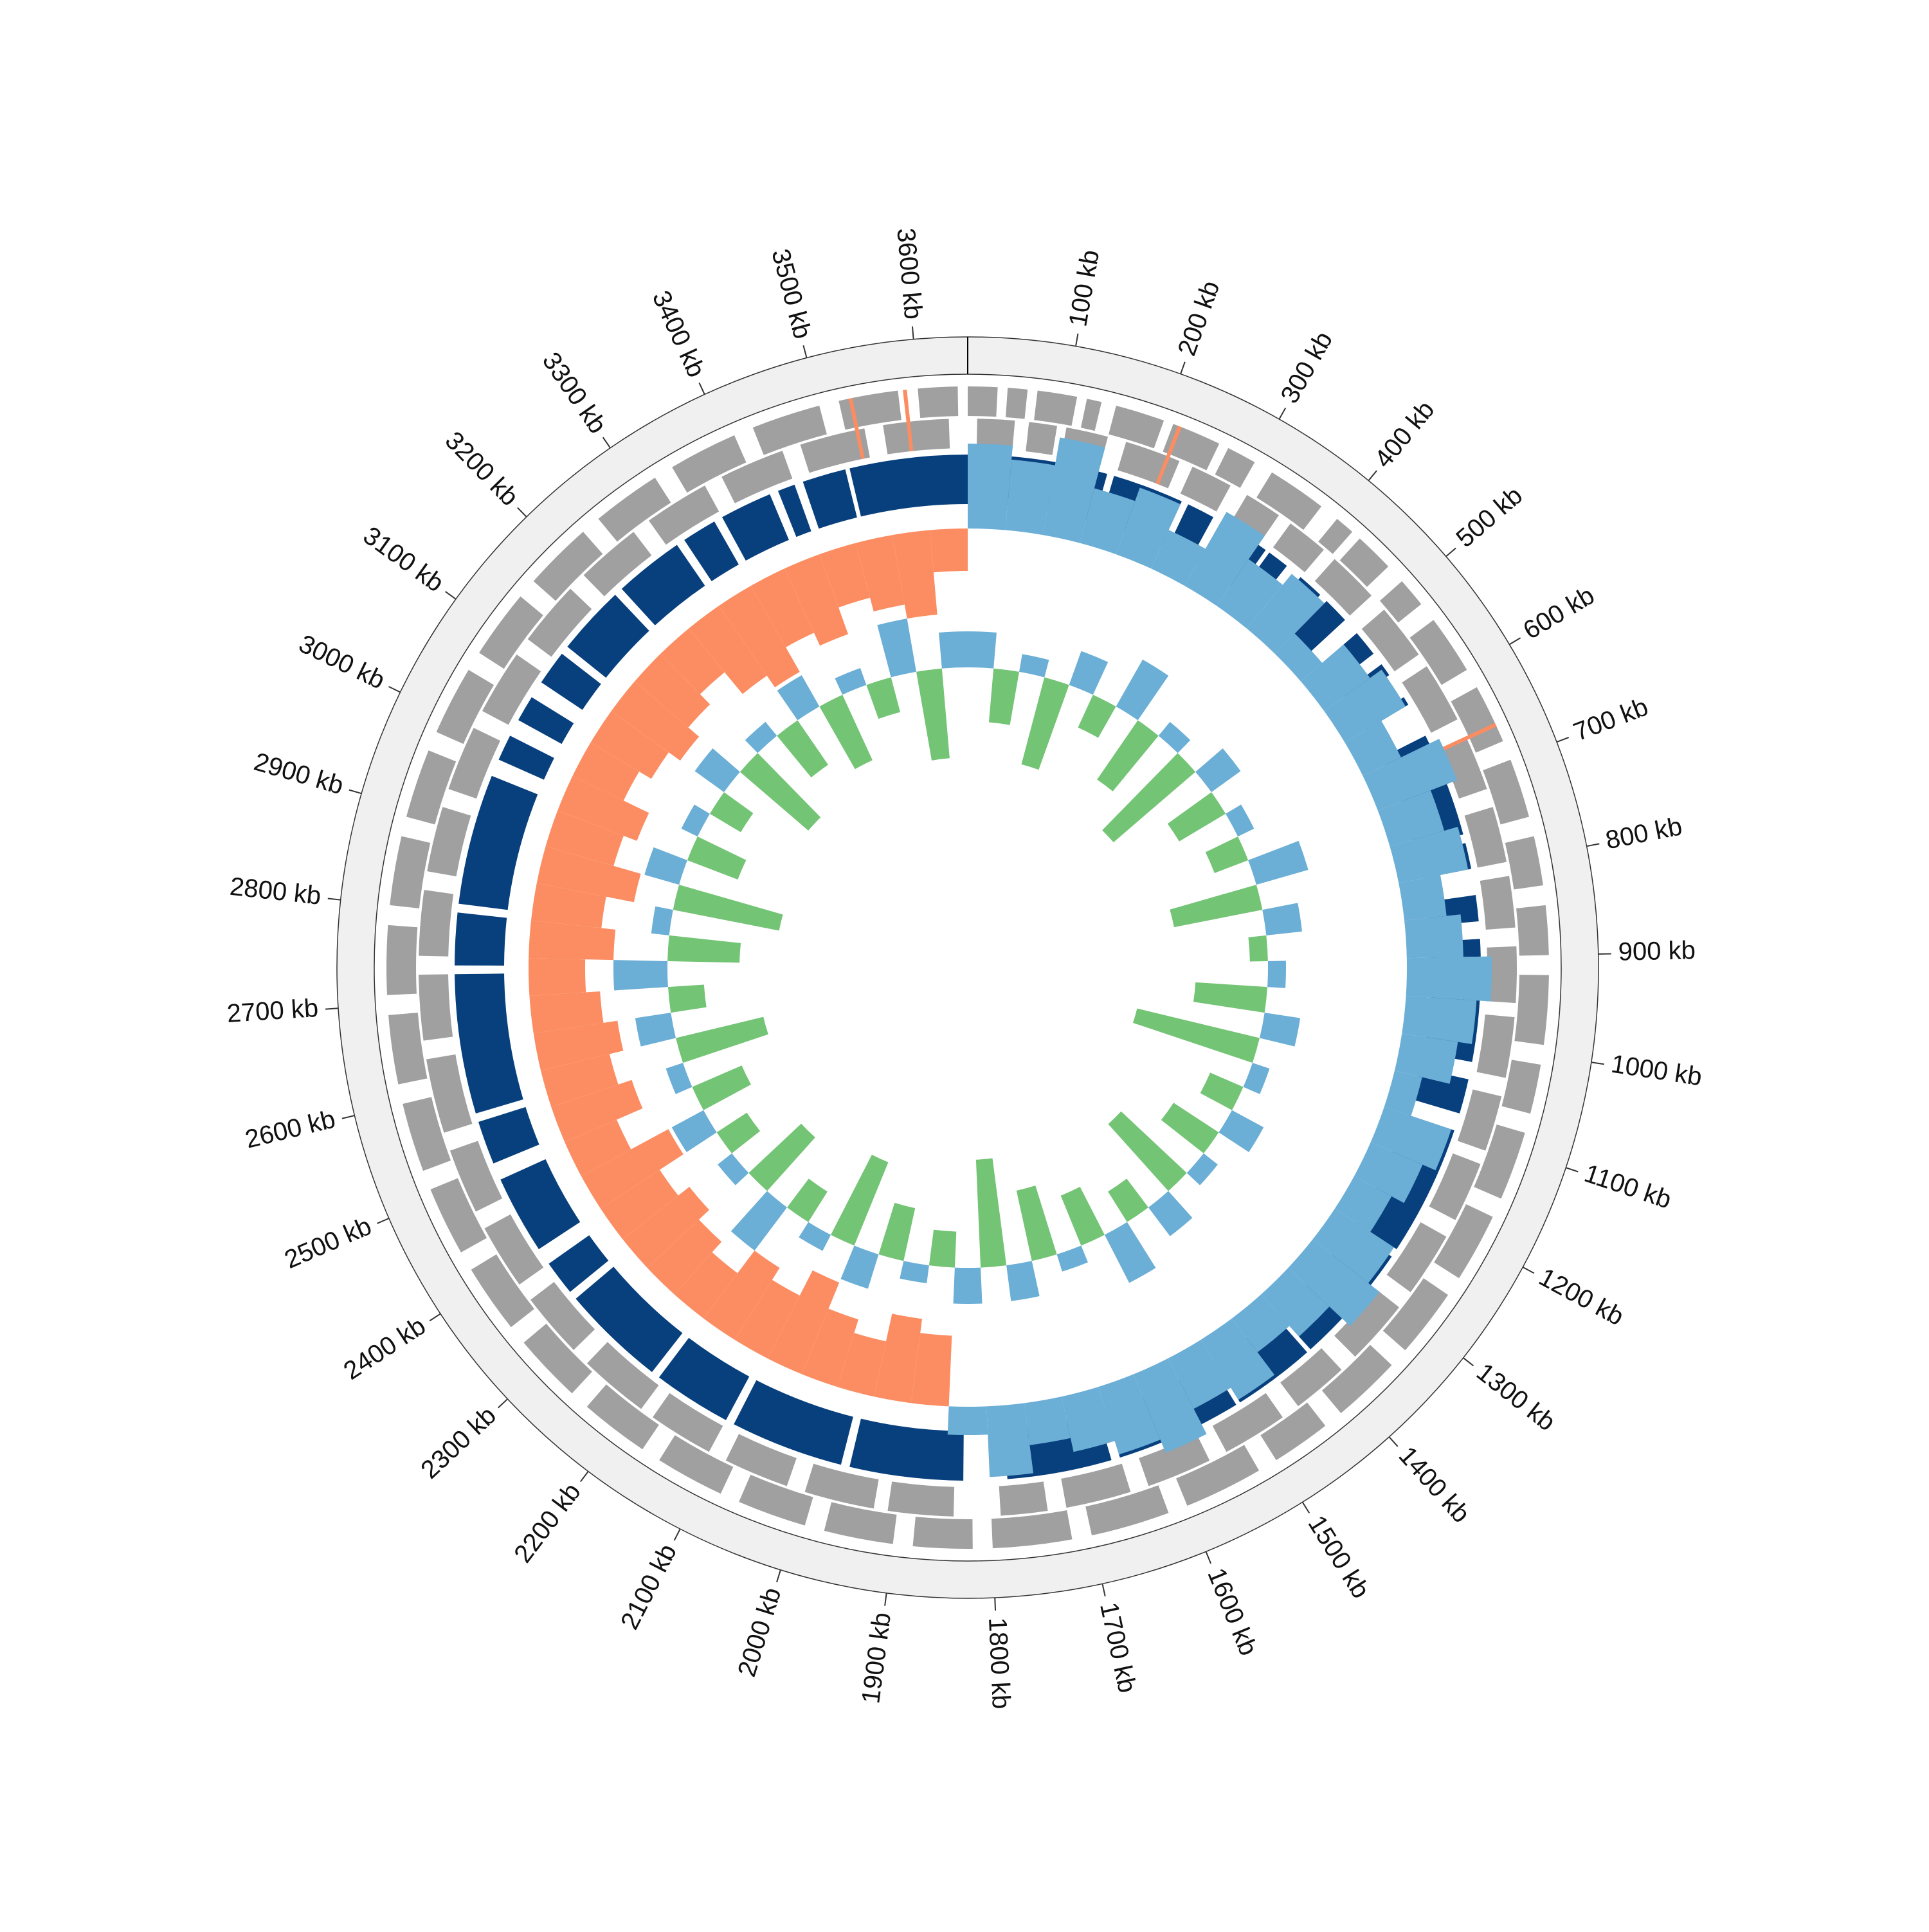 This screenshot has width=1929, height=1932. What do you see at coordinates (403, 559) in the screenshot?
I see `tick-label: 3100 kb` at bounding box center [403, 559].